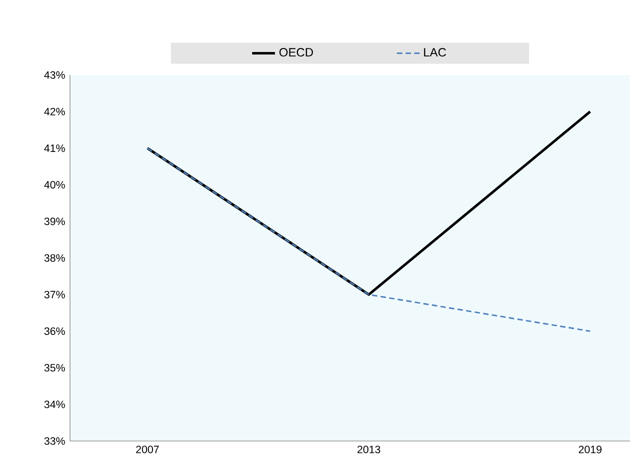  What do you see at coordinates (54, 404) in the screenshot?
I see `y-tick-label: 34%` at bounding box center [54, 404].